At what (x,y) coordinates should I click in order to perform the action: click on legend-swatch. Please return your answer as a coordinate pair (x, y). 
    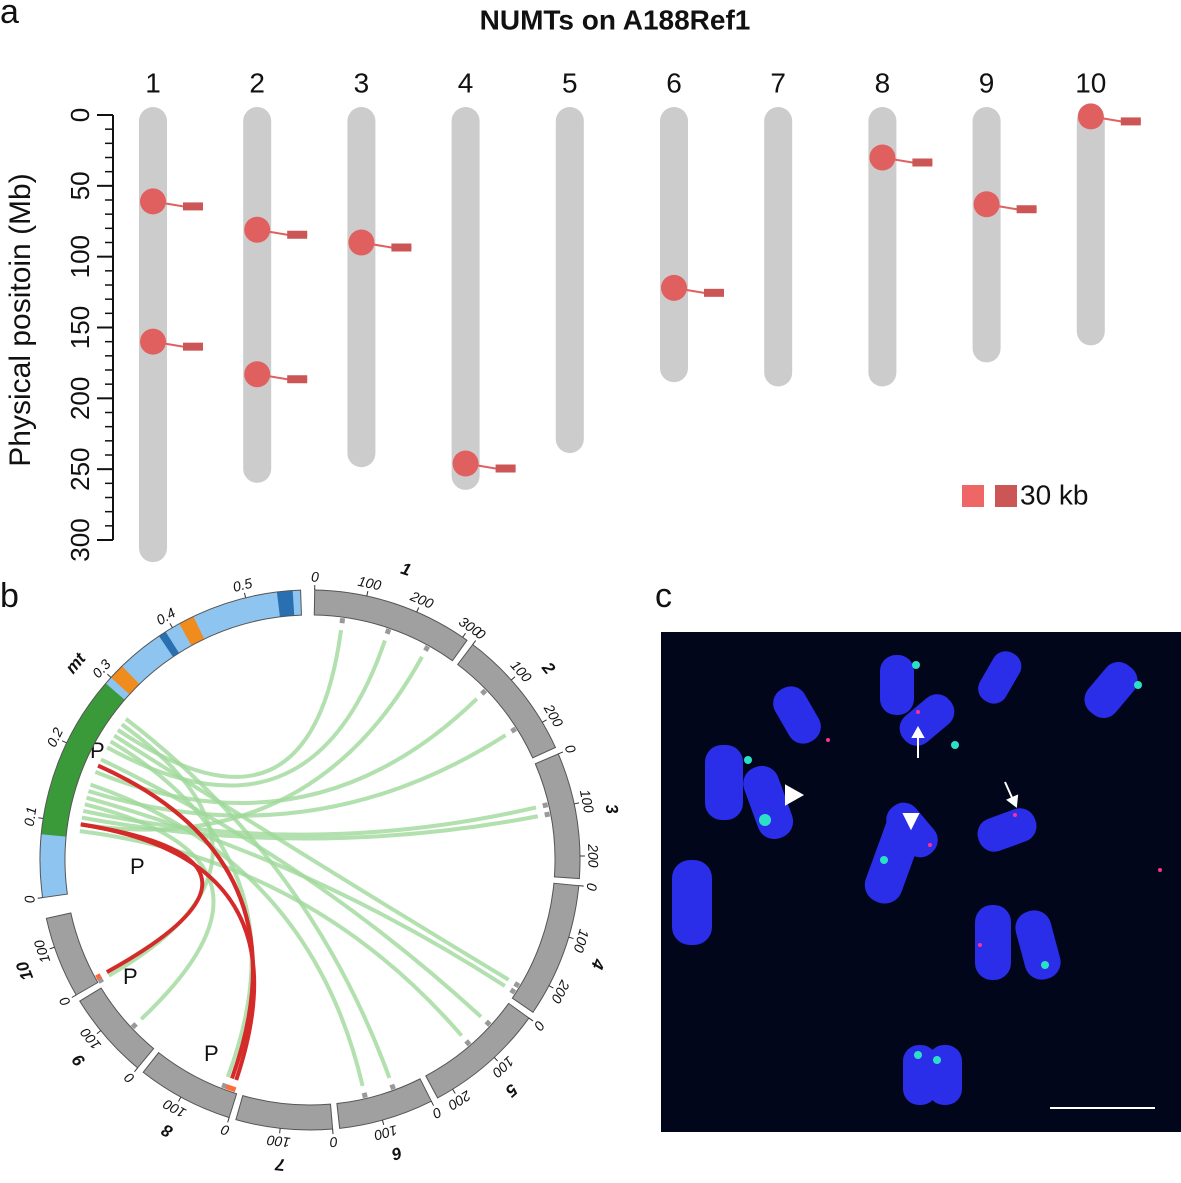
    Looking at the image, I should click on (973, 496).